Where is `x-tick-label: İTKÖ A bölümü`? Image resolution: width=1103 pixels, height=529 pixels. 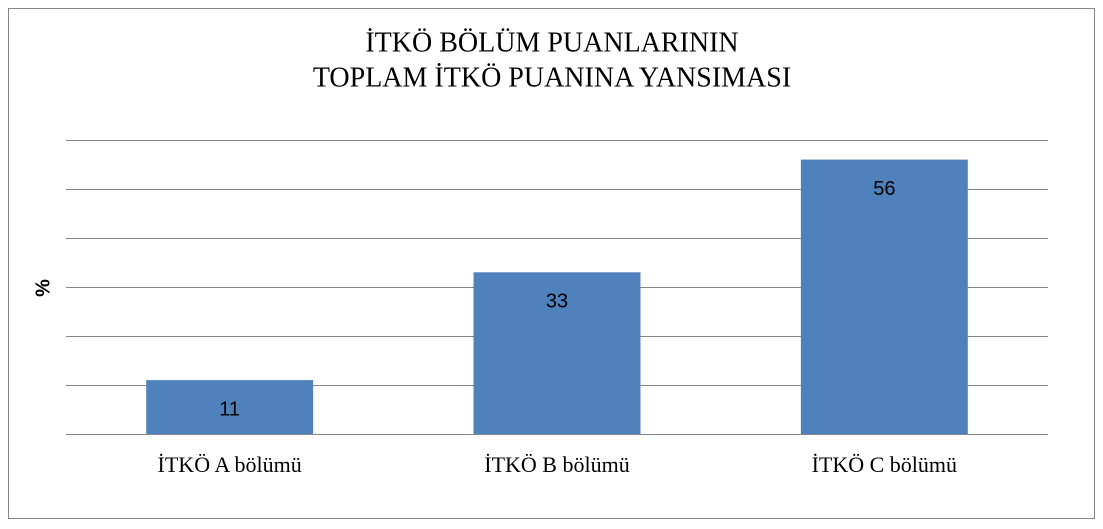
x-tick-label: İTKÖ A bölümü is located at coordinates (230, 464).